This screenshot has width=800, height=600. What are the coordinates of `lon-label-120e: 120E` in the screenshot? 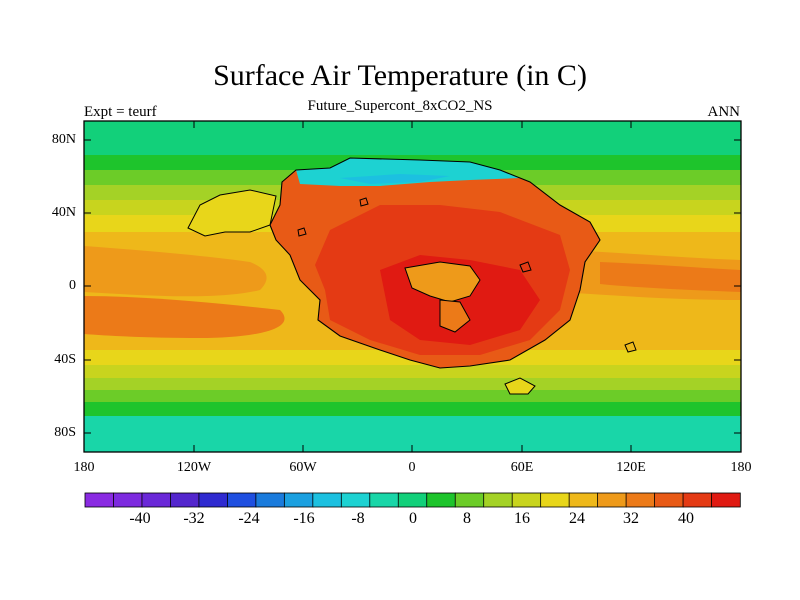 It's located at (631, 467).